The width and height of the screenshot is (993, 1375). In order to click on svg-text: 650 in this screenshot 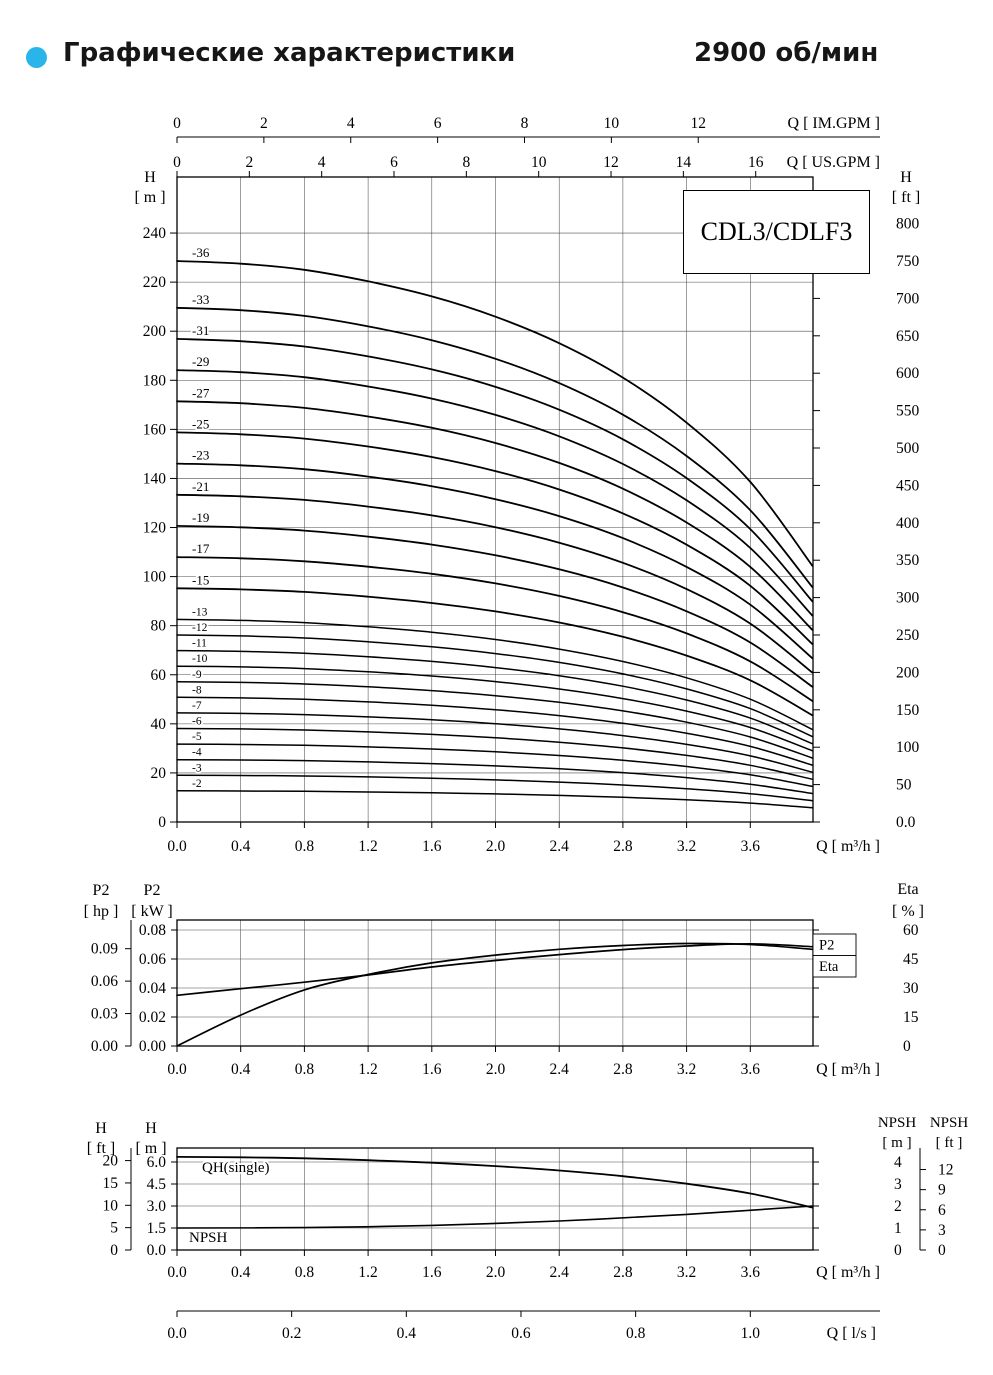, I will do `click(908, 336)`.